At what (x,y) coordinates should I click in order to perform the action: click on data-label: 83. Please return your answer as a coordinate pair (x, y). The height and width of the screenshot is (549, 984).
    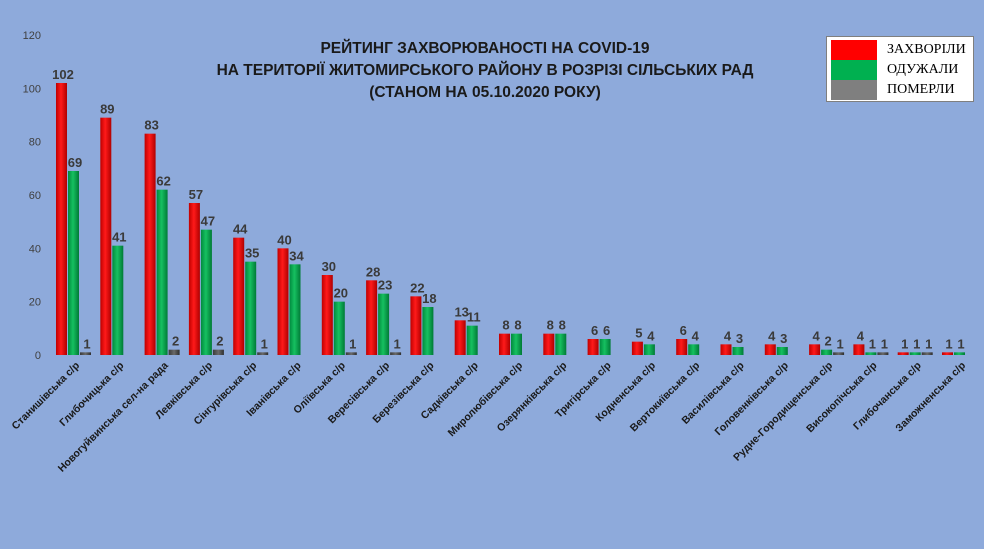
    Looking at the image, I should click on (151, 125).